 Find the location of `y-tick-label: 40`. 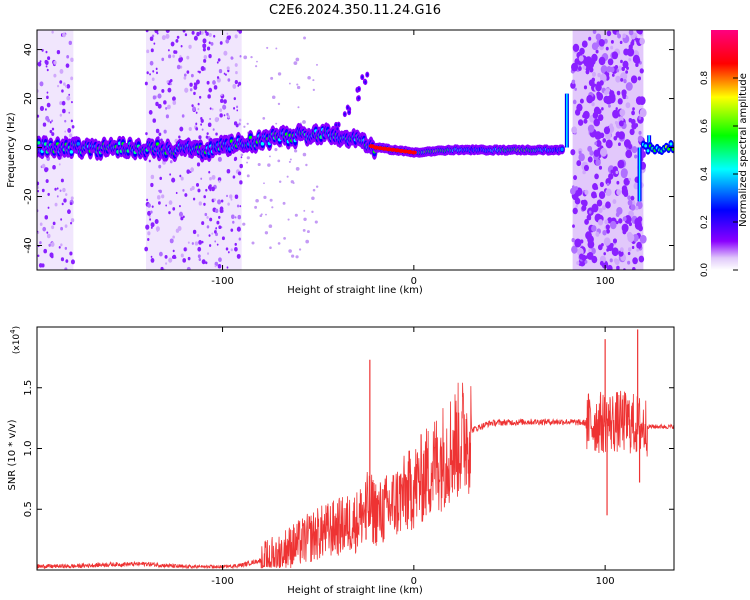

y-tick-label: 40 is located at coordinates (28, 49).